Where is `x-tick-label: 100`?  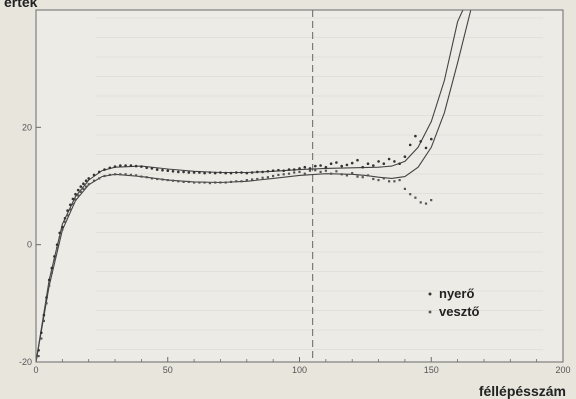 x-tick-label: 100 is located at coordinates (299, 370).